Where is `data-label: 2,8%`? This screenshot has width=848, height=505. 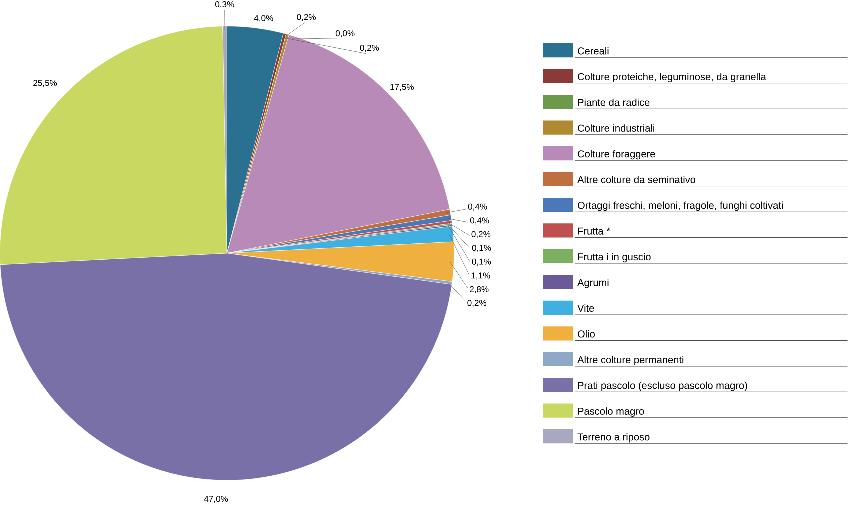 data-label: 2,8% is located at coordinates (479, 290).